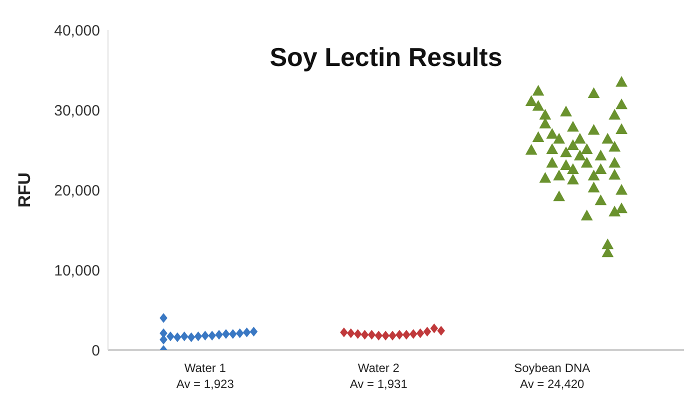 This screenshot has height=406, width=692. Describe the element at coordinates (386, 57) in the screenshot. I see `text: Soy Lectin Results` at that location.